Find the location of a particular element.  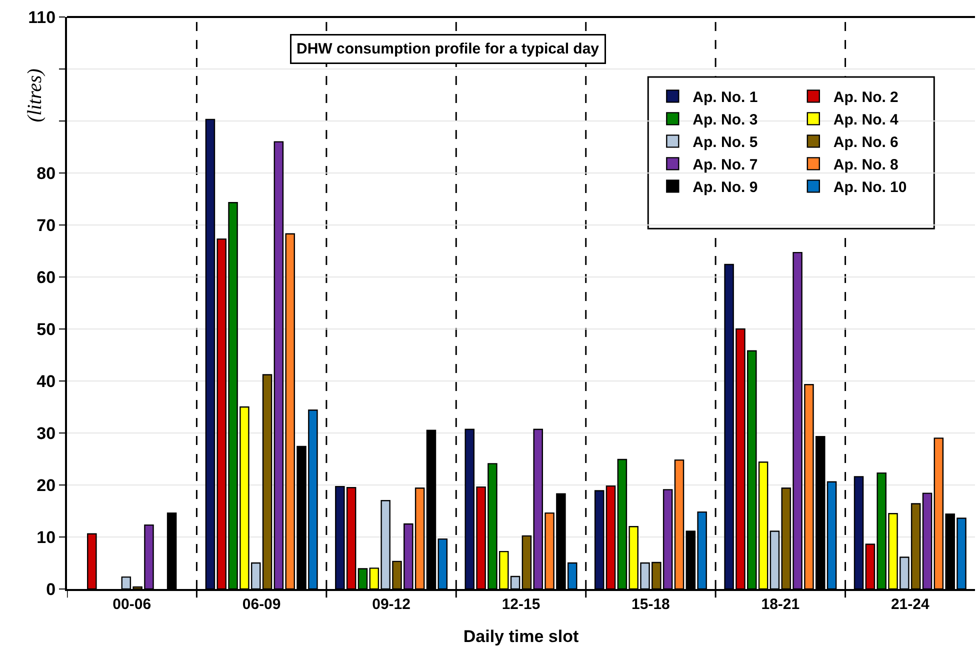

legend-label: Ap. No. 2 is located at coordinates (865, 97).